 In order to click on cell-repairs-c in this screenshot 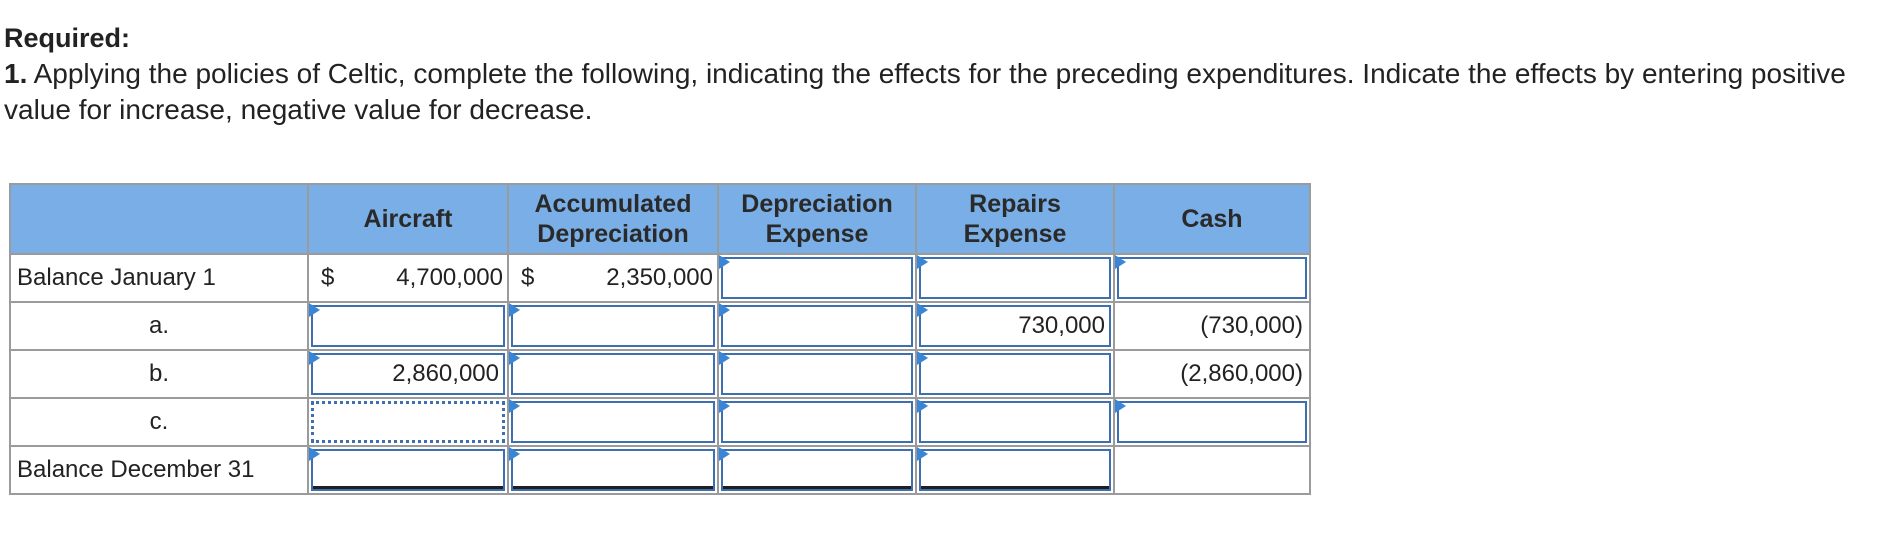, I will do `click(1015, 422)`.